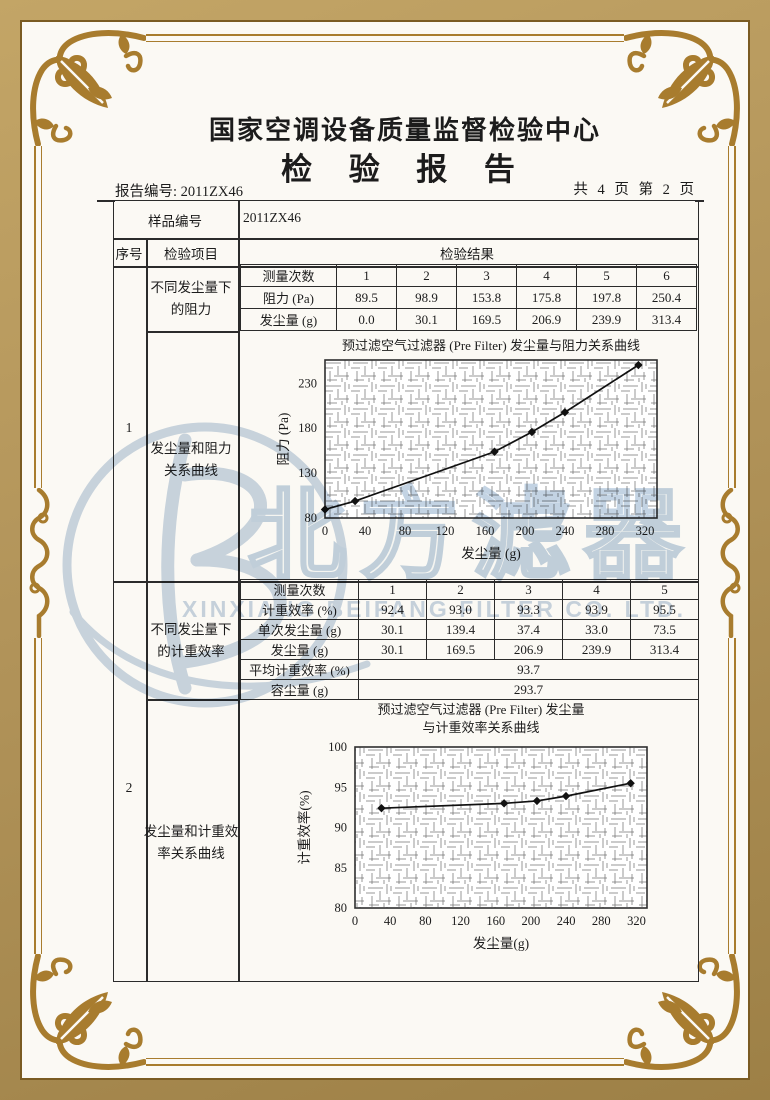 The width and height of the screenshot is (770, 1100). What do you see at coordinates (528, 629) in the screenshot?
I see `cell-value: 37.4` at bounding box center [528, 629].